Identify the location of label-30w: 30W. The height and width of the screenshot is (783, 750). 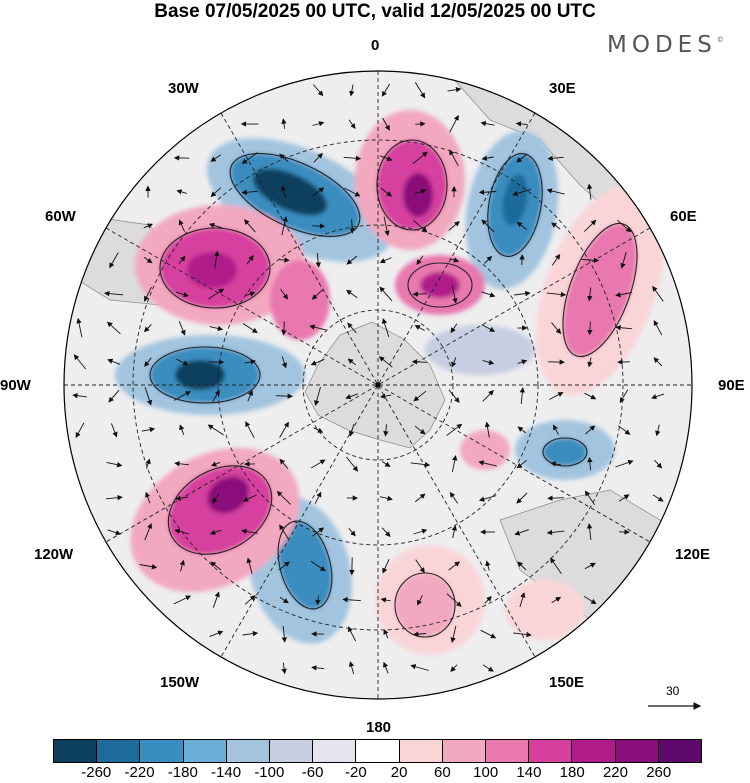
(183, 88).